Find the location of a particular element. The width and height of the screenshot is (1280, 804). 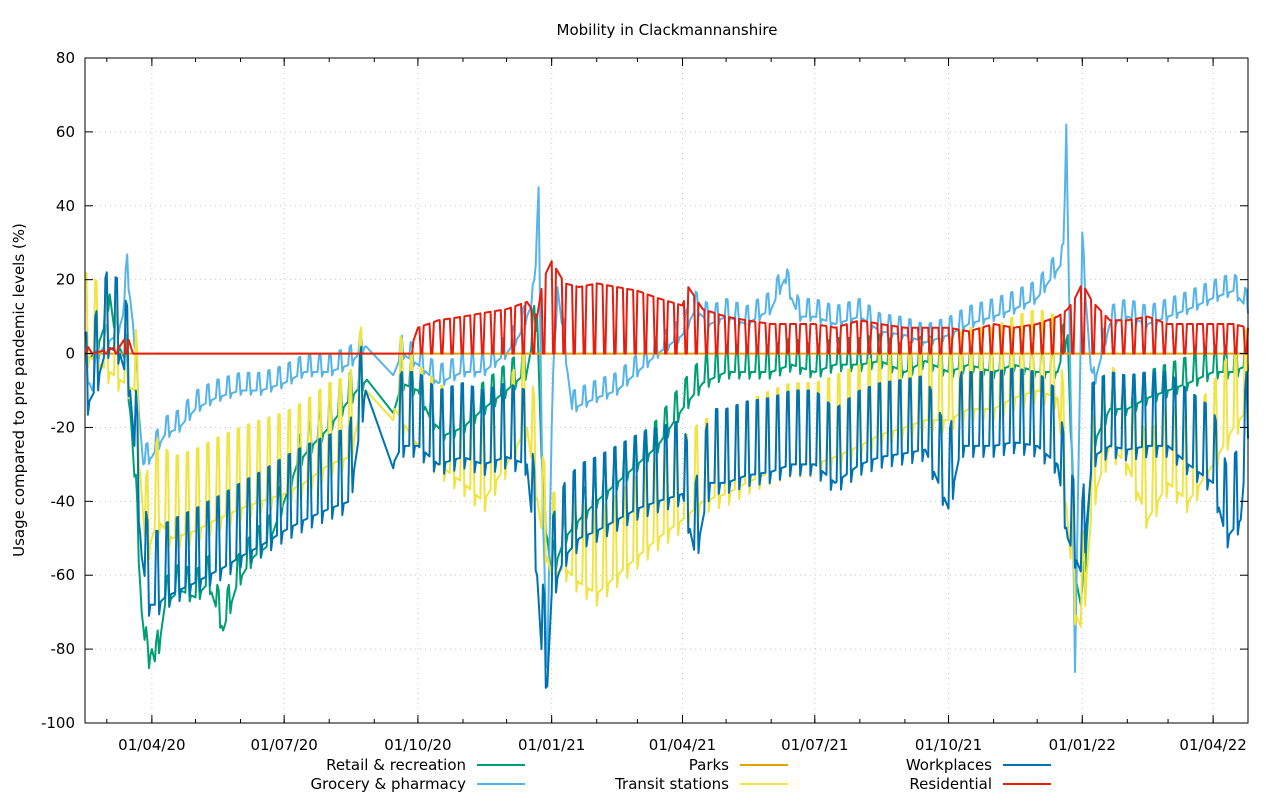

y-tick-label: 0 is located at coordinates (70, 354).